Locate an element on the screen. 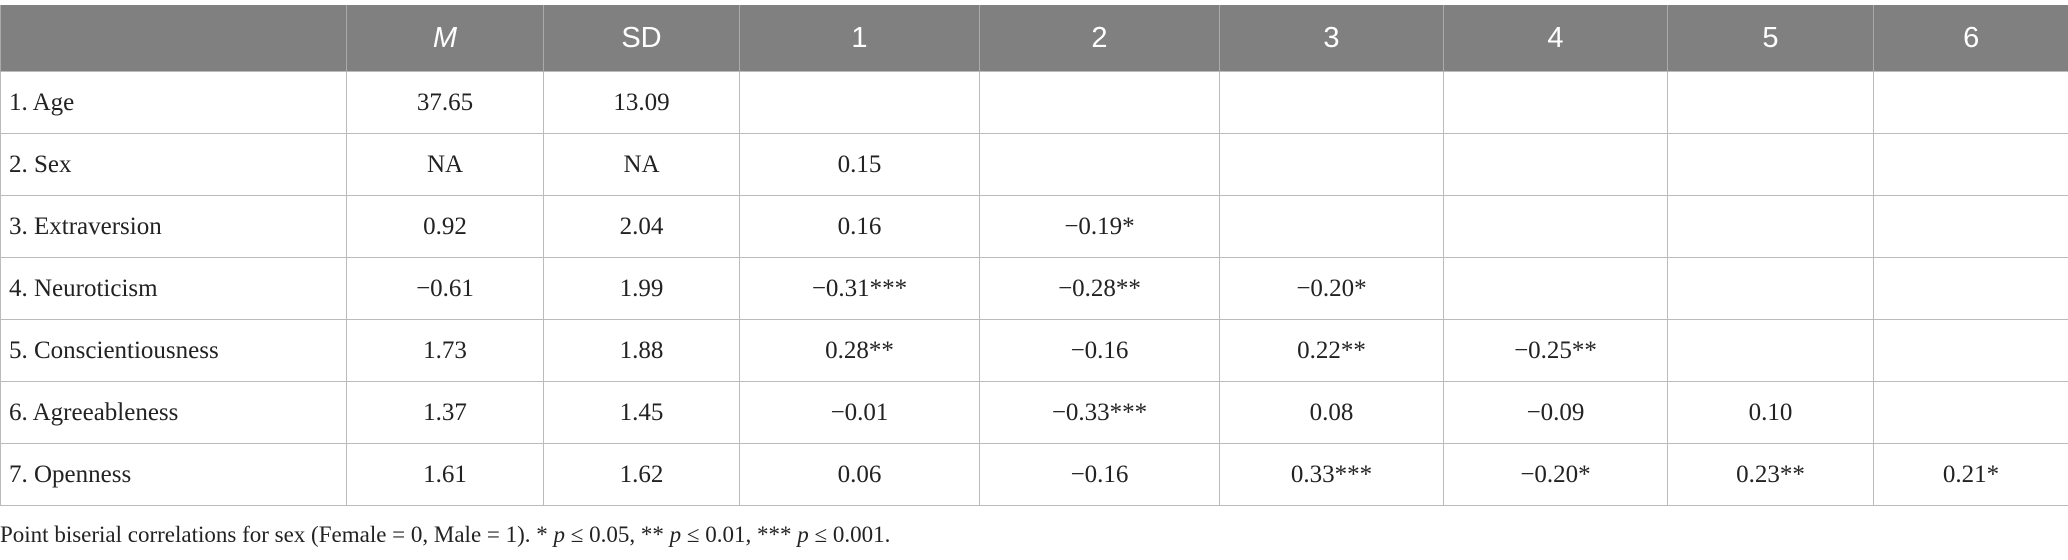  table-cell: 1.73 is located at coordinates (445, 350).